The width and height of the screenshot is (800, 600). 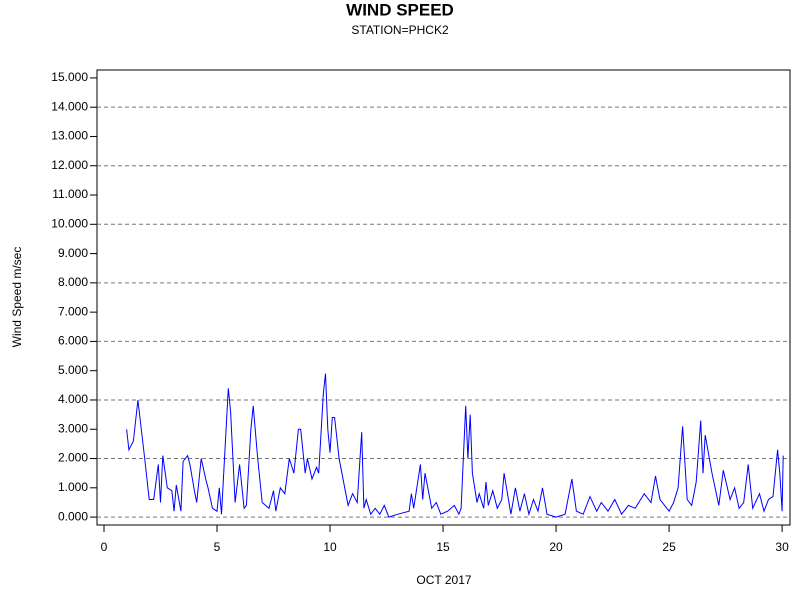 What do you see at coordinates (73, 341) in the screenshot?
I see `y-tick-label: 6.000` at bounding box center [73, 341].